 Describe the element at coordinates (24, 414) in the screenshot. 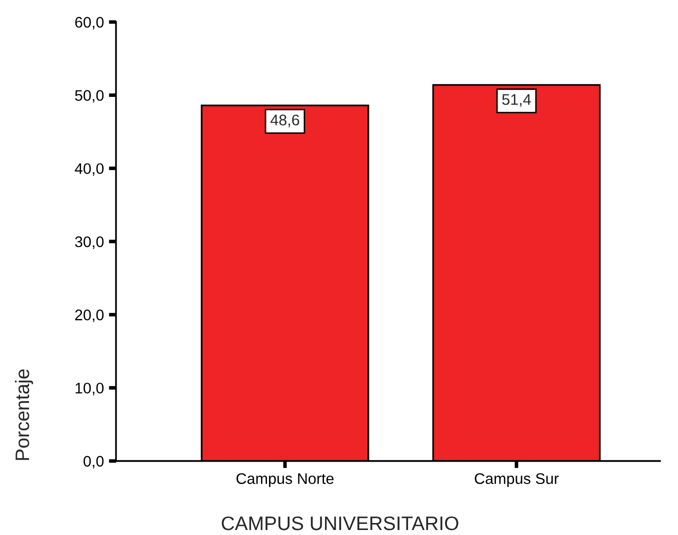

I see `y-axis-title: Porcentaje` at that location.